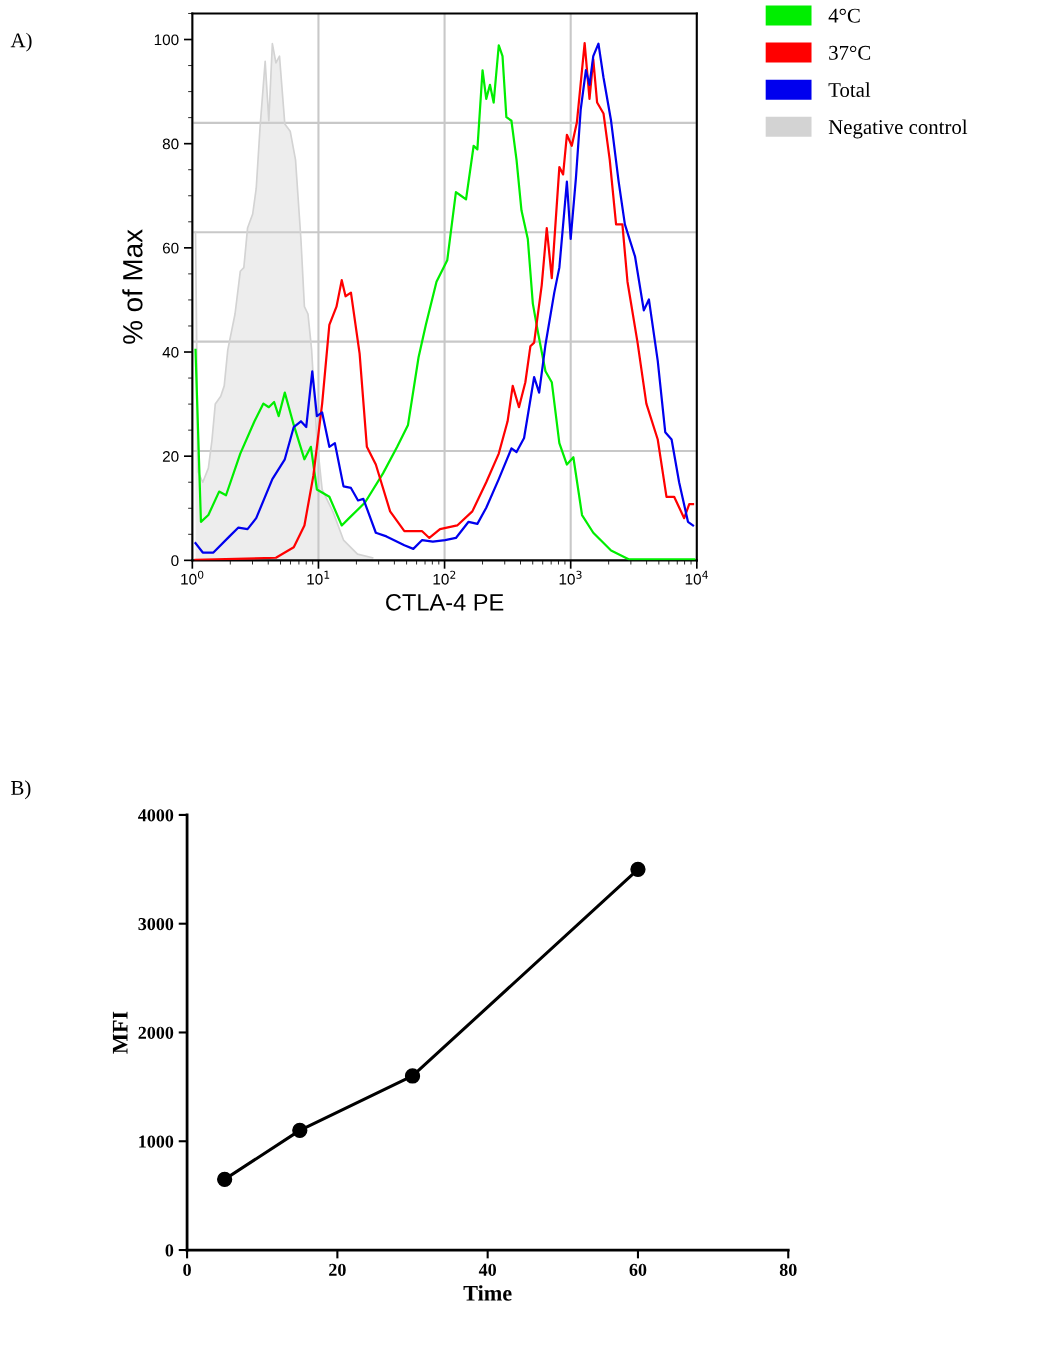 The image size is (1051, 1347). I want to click on text: A), so click(21, 42).